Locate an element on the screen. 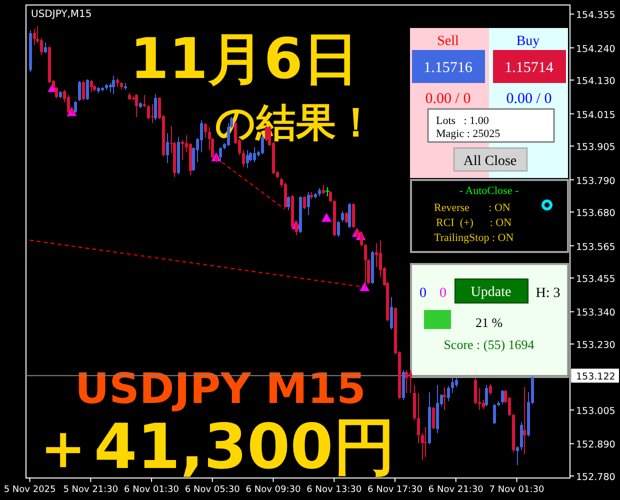 The image size is (620, 500). x-tick-label: 6 Nov 09:30 is located at coordinates (274, 490).